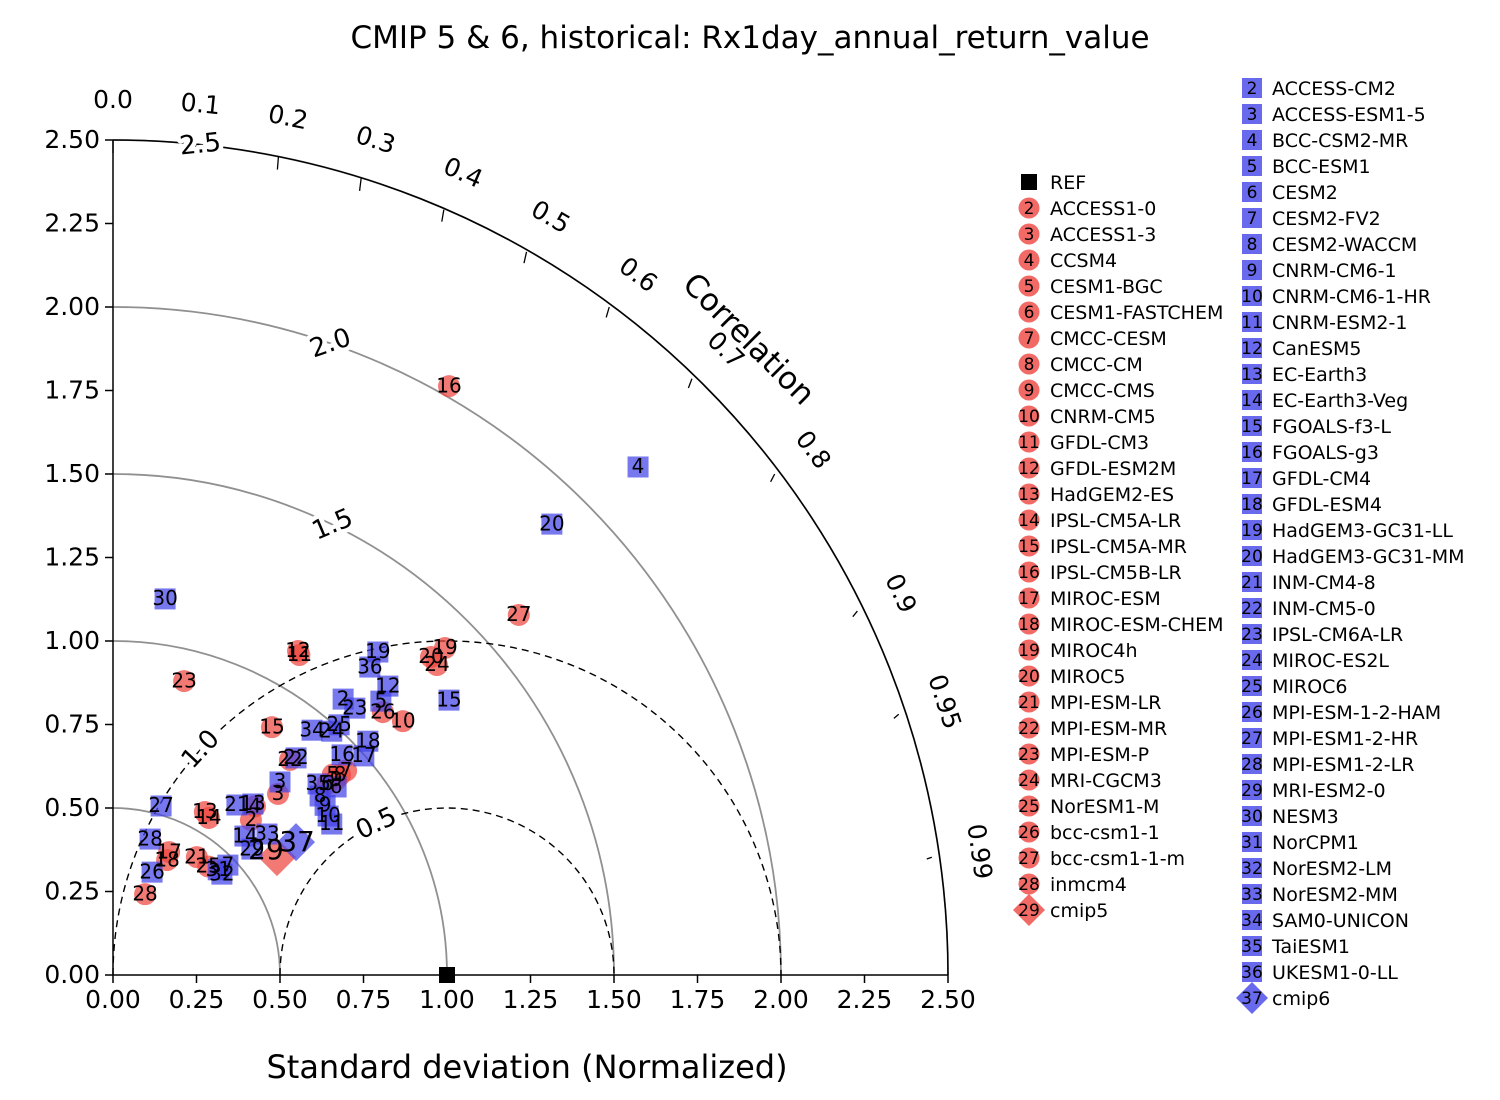 This screenshot has width=1500, height=1100. What do you see at coordinates (346, 770) in the screenshot?
I see `point-label-cmip5-CMCC-CESM: 7` at bounding box center [346, 770].